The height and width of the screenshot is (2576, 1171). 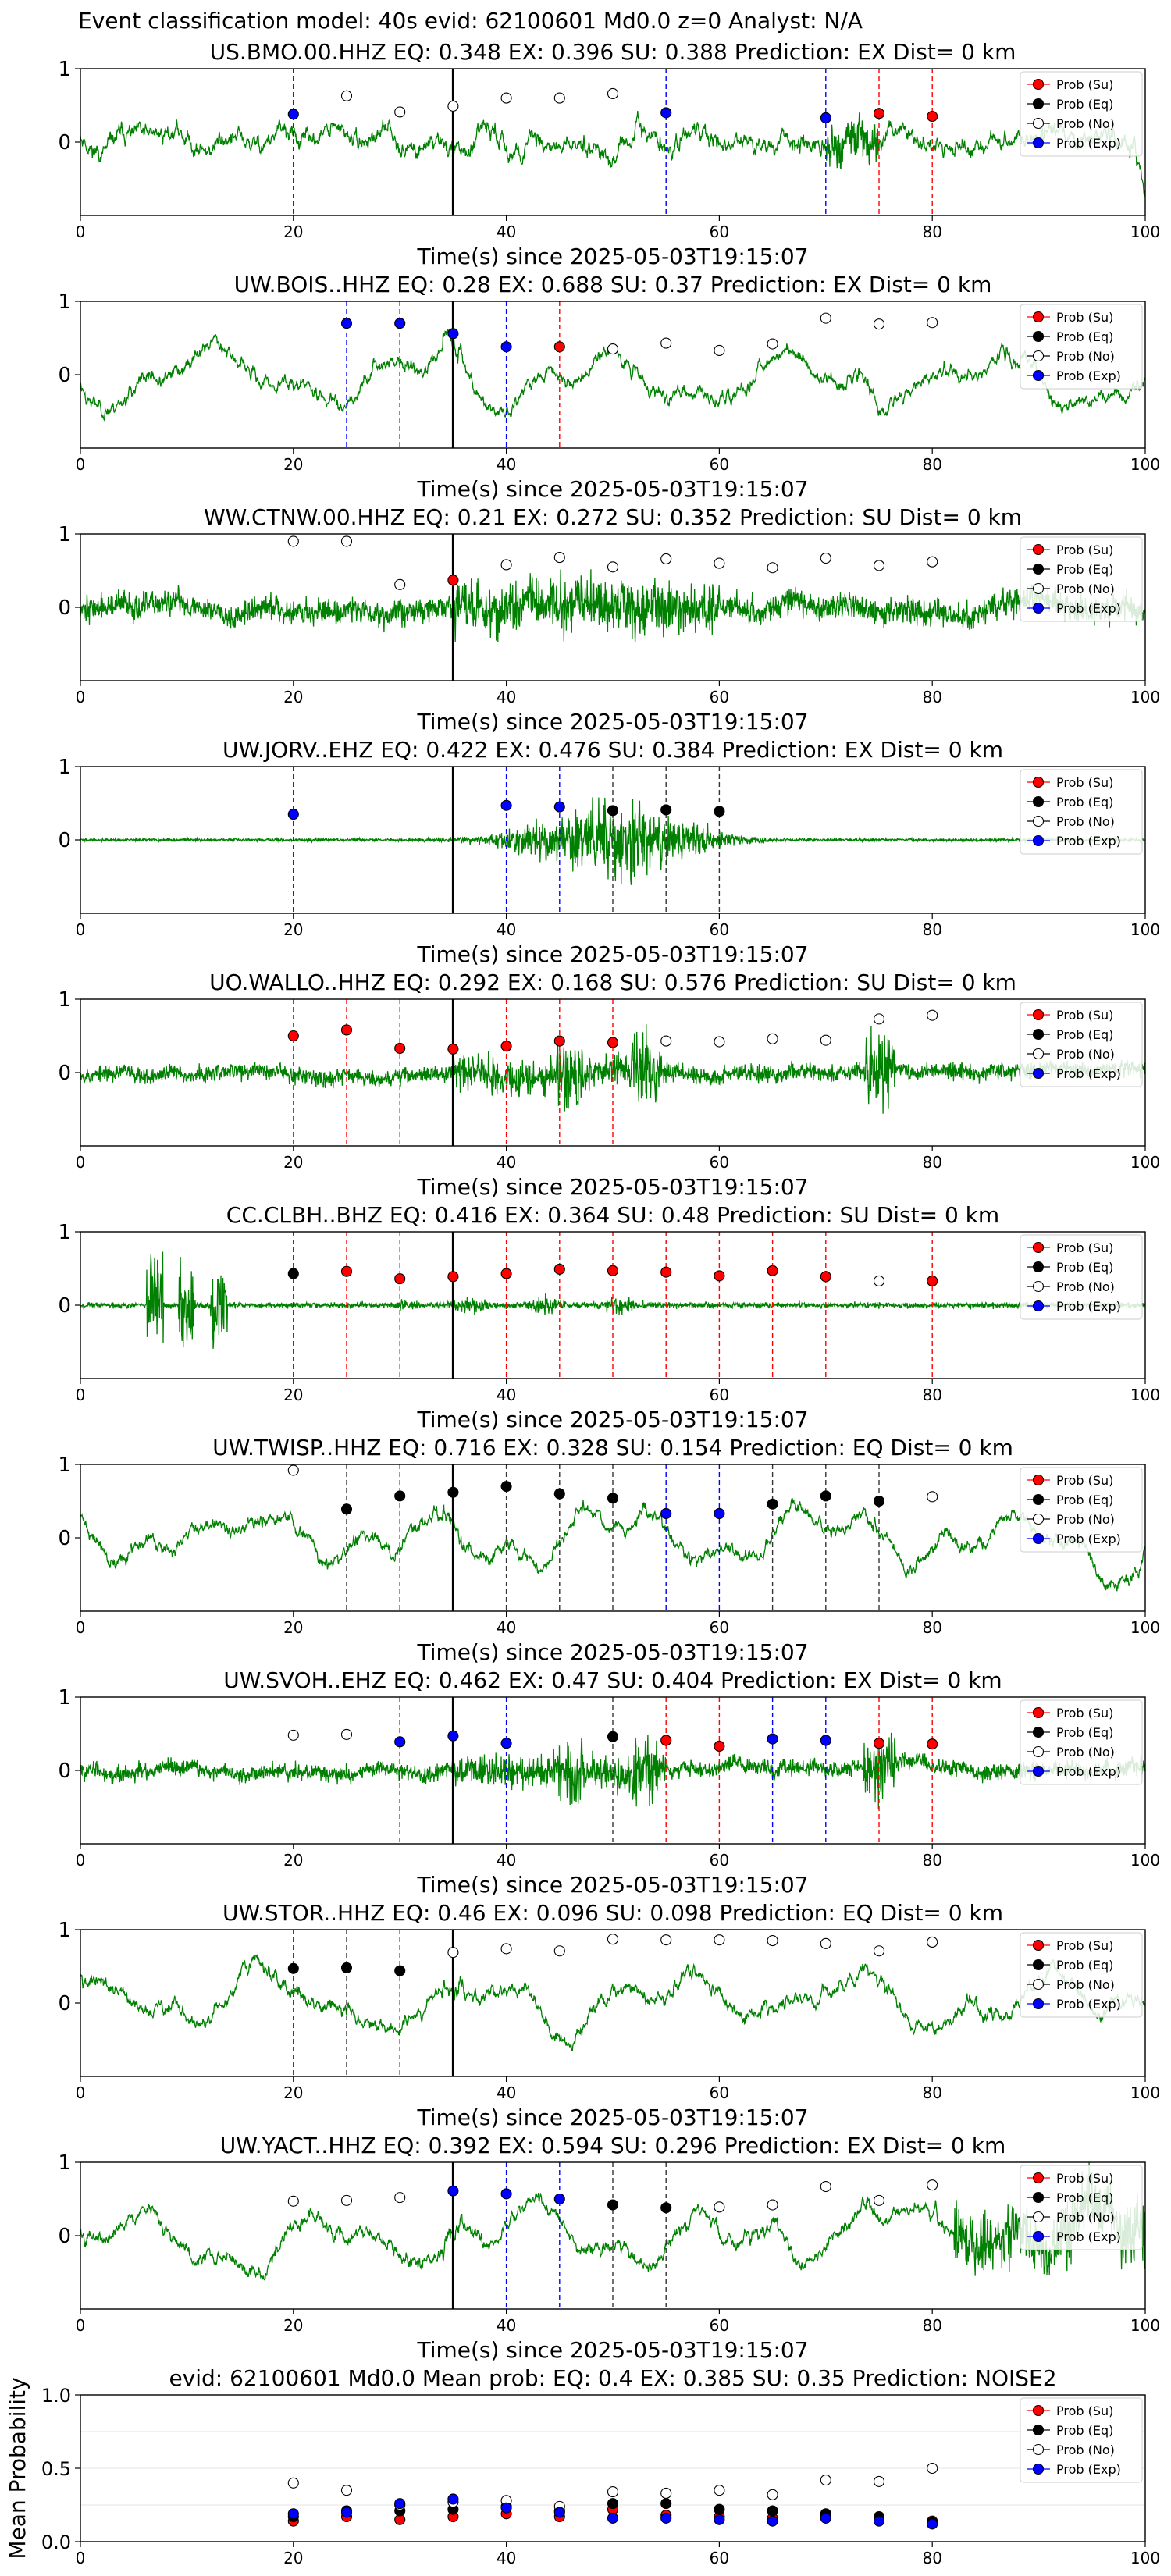 What do you see at coordinates (1038, 588) in the screenshot?
I see `panel-3-legend-marker-no` at bounding box center [1038, 588].